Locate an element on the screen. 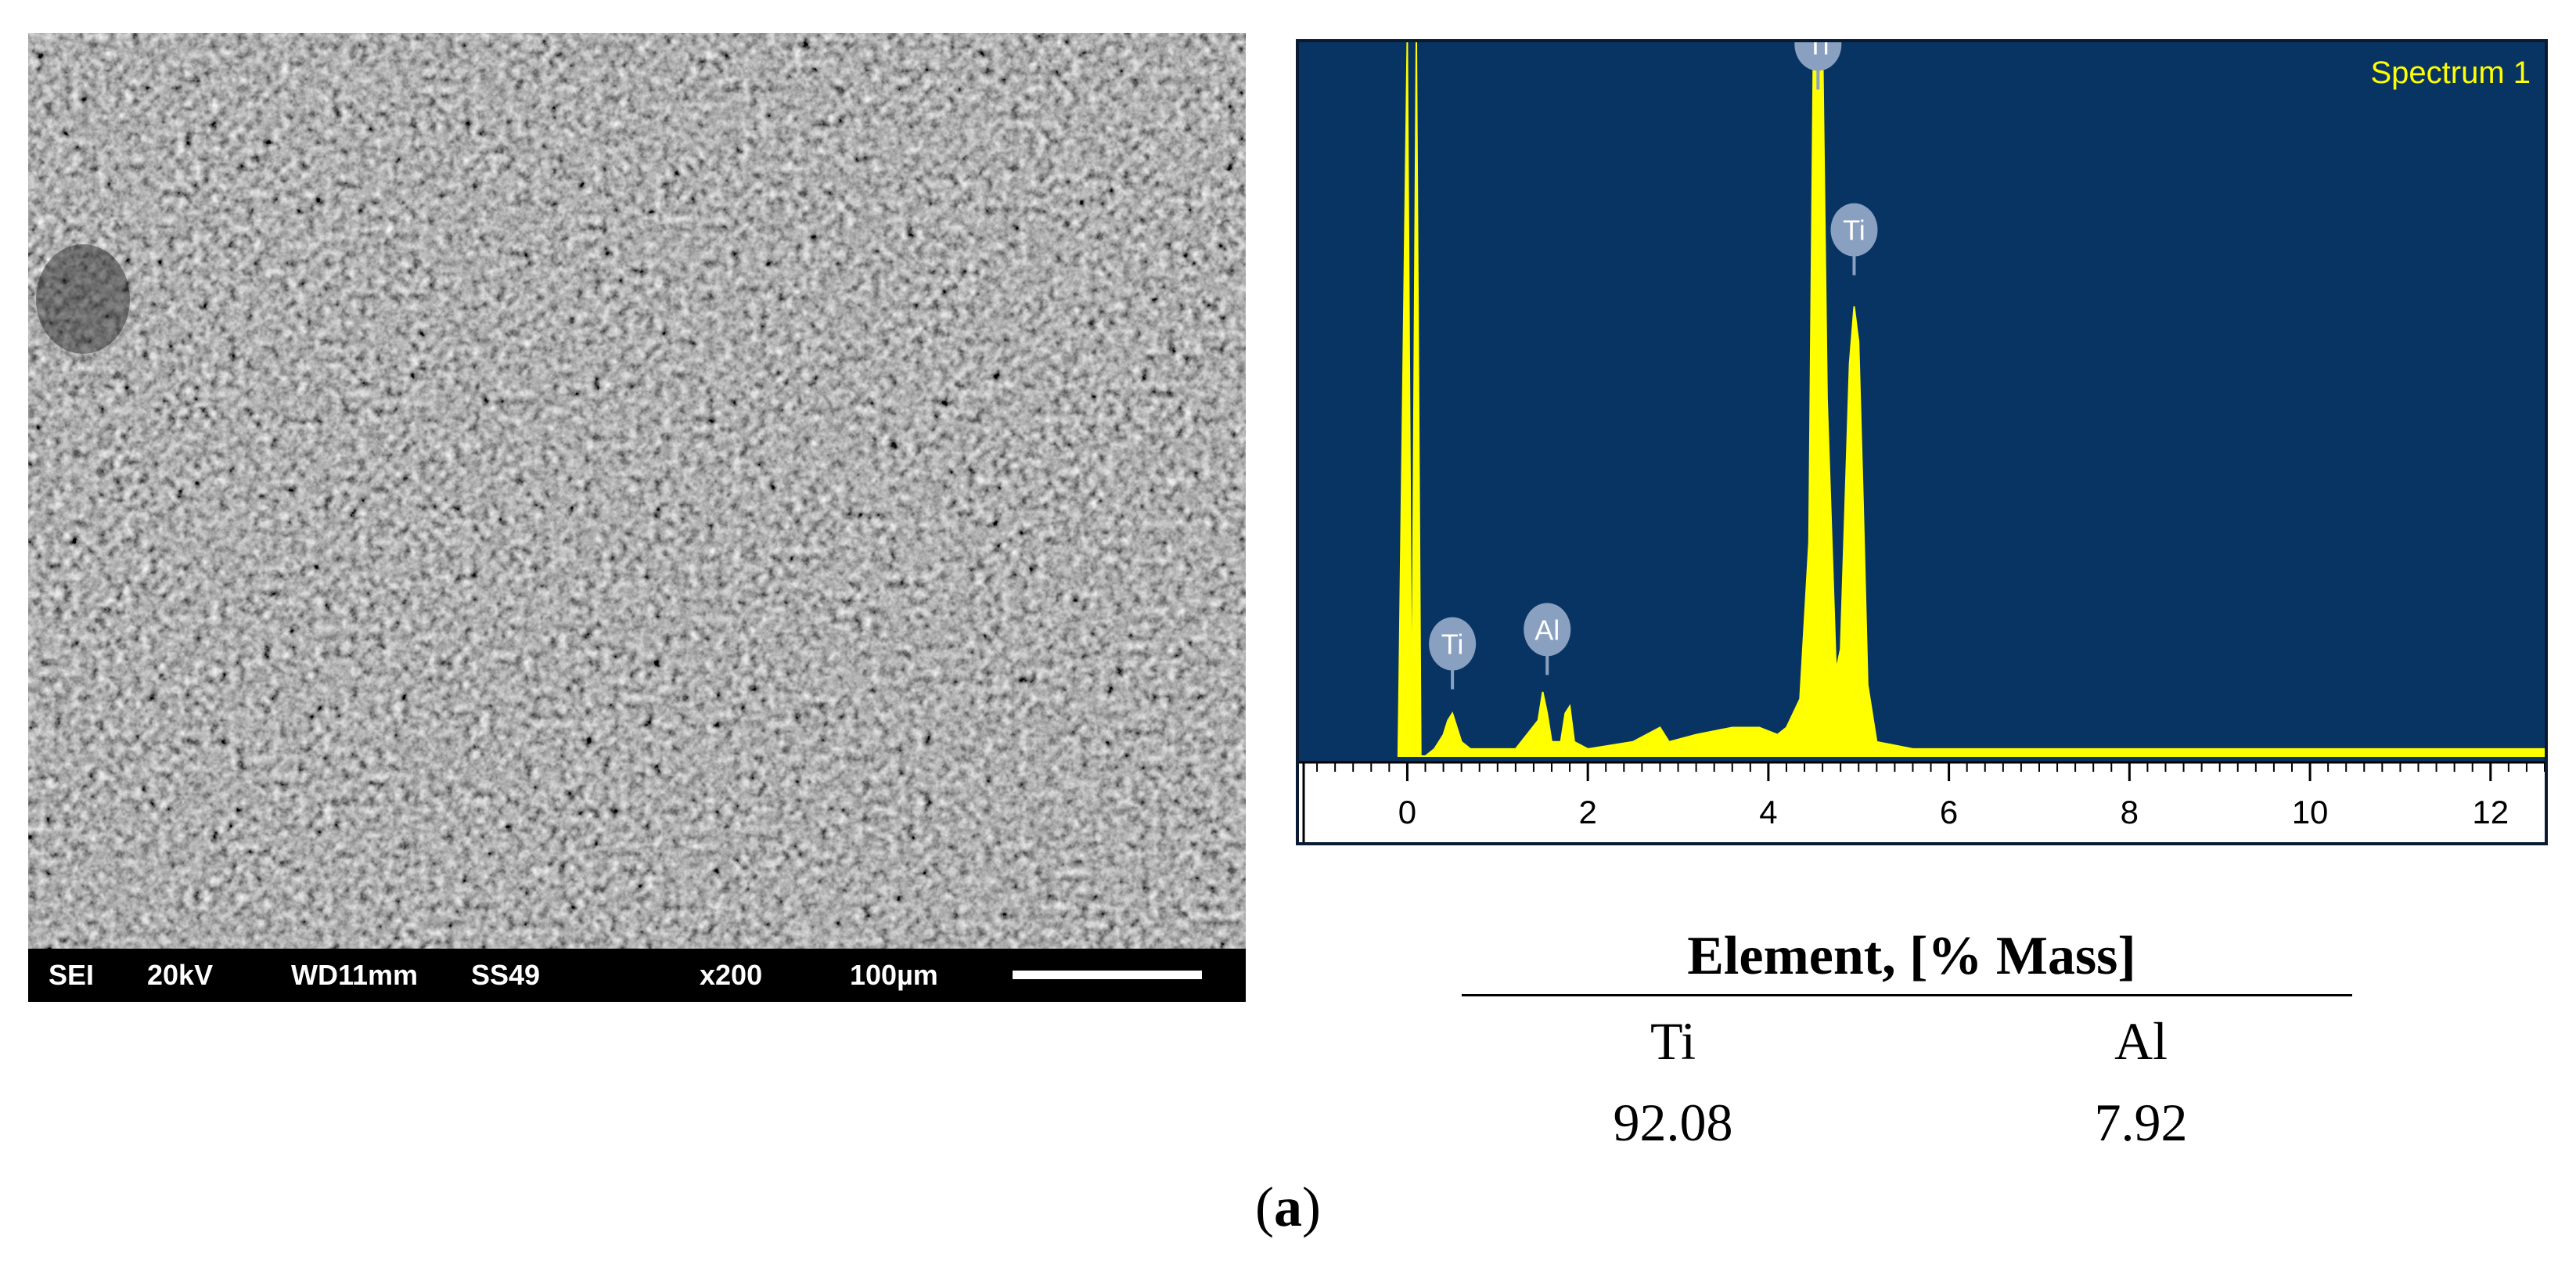  element-value-al: 7.92 is located at coordinates (2141, 1122).